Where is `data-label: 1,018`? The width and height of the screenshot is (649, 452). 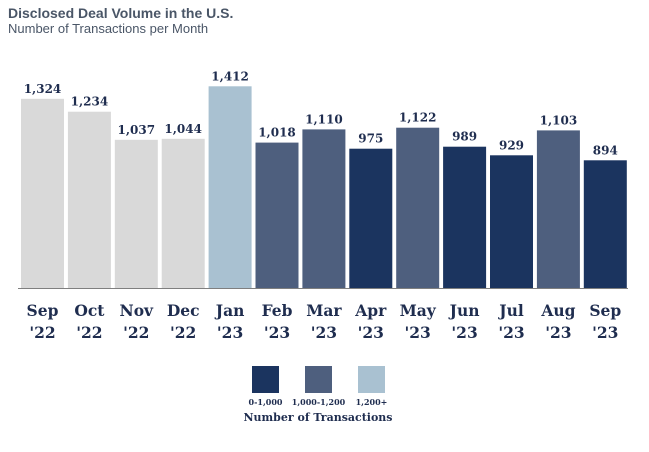 data-label: 1,018 is located at coordinates (277, 133).